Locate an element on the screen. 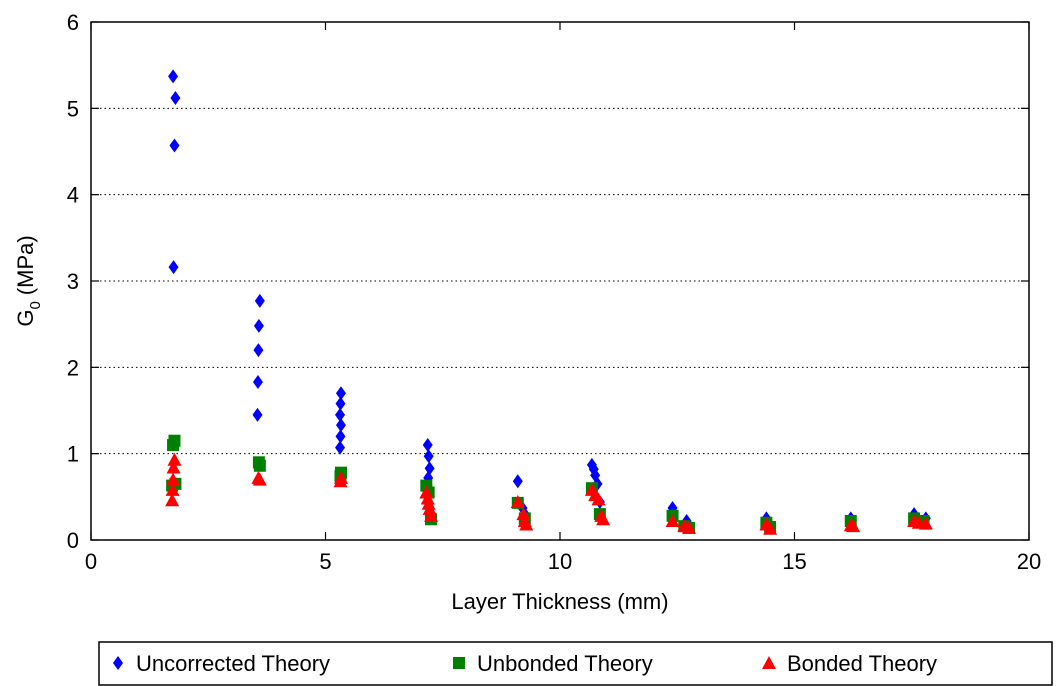  legend-marker-bonded-theory is located at coordinates (769, 662).